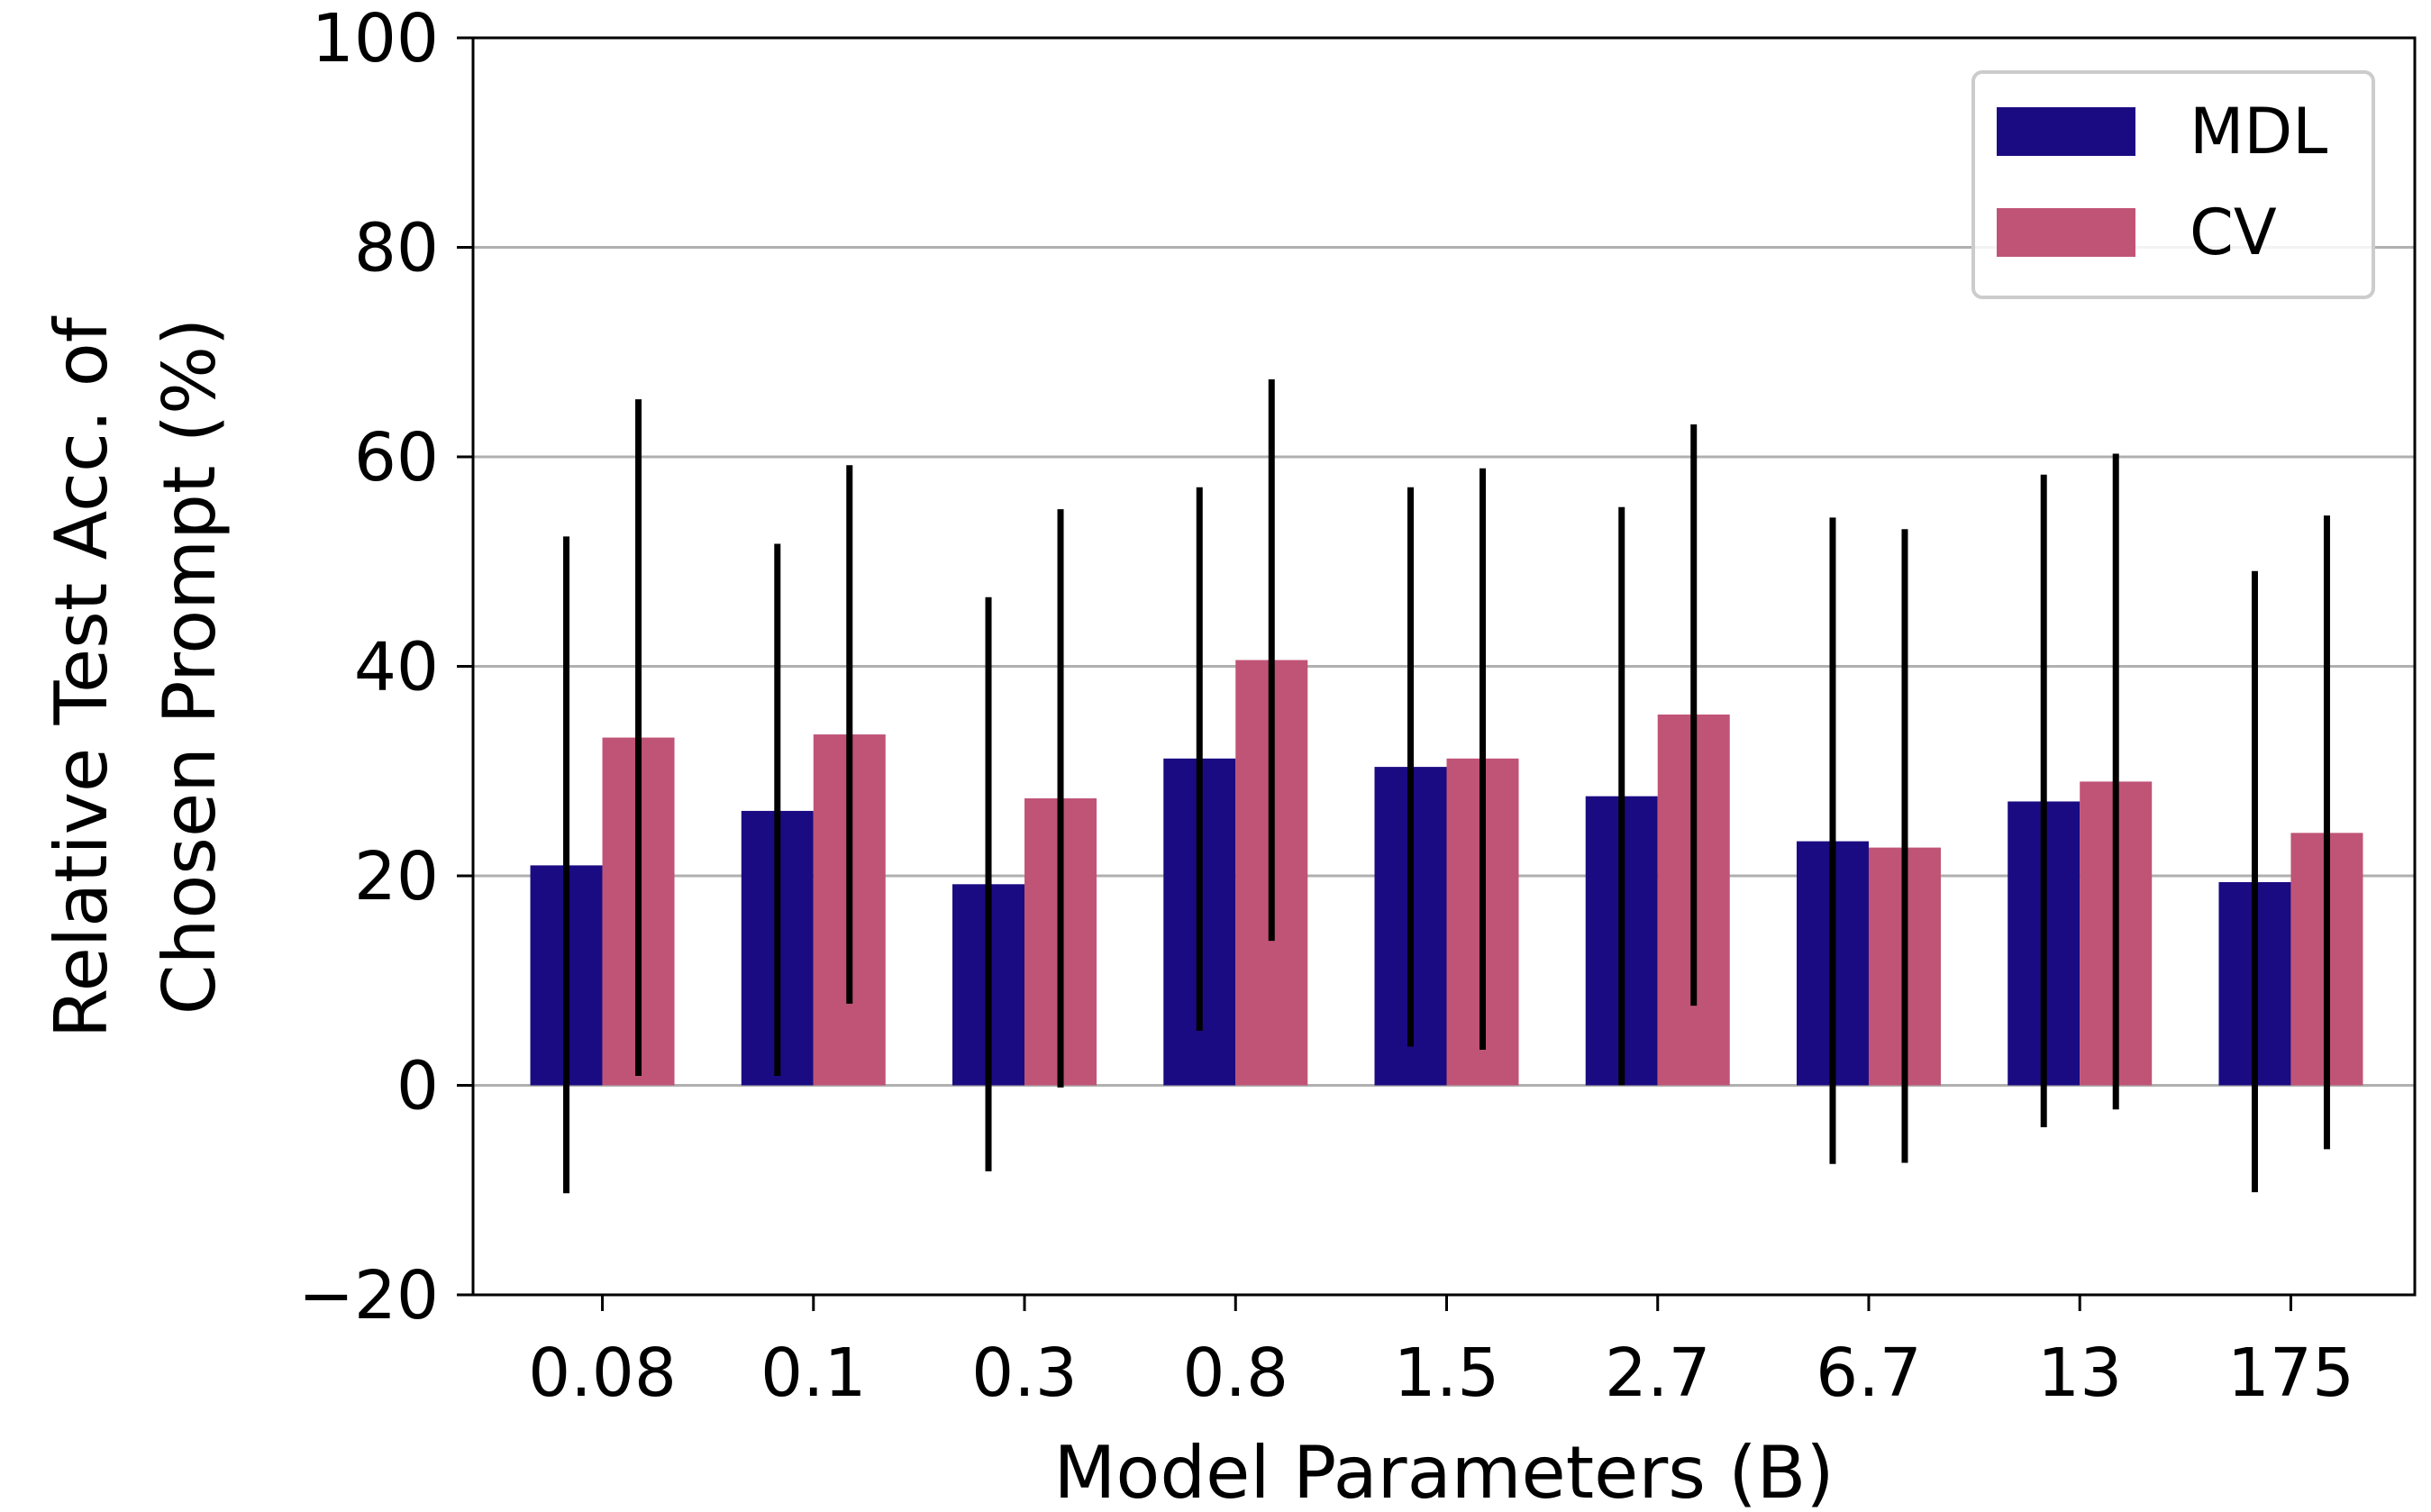 This screenshot has width=2431, height=1512. Describe the element at coordinates (1447, 1373) in the screenshot. I see `x-tick-label: 1.5` at that location.